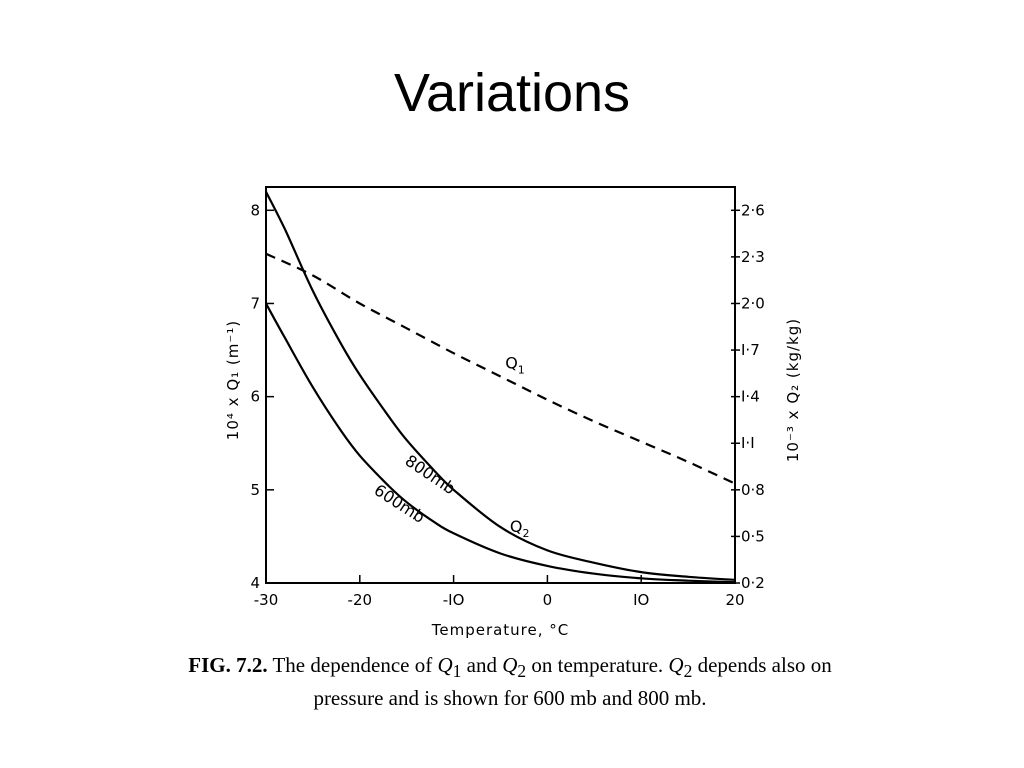 This screenshot has width=1024, height=768. What do you see at coordinates (228, 665) in the screenshot?
I see `figure-label: FIG. 7.2.` at bounding box center [228, 665].